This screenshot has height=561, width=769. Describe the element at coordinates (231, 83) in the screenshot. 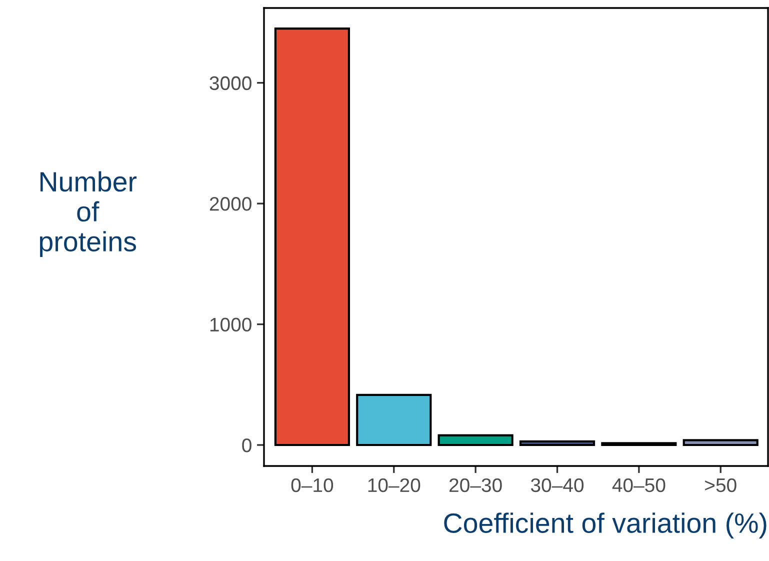

I see `y-tick-label: 3000` at that location.